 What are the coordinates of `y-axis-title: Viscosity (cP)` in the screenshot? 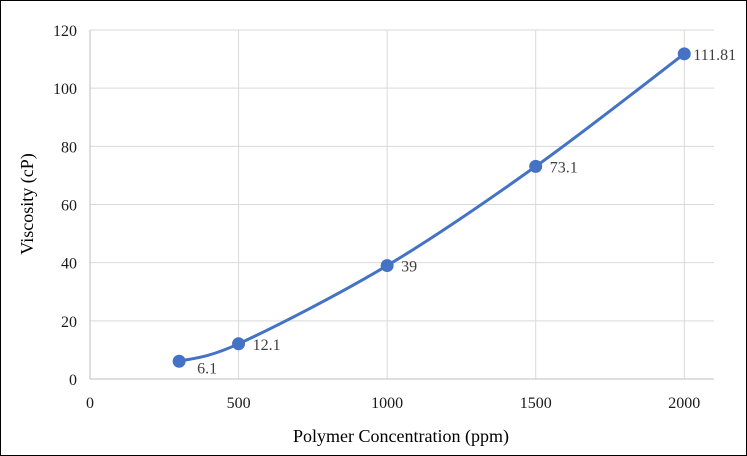 It's located at (27, 203).